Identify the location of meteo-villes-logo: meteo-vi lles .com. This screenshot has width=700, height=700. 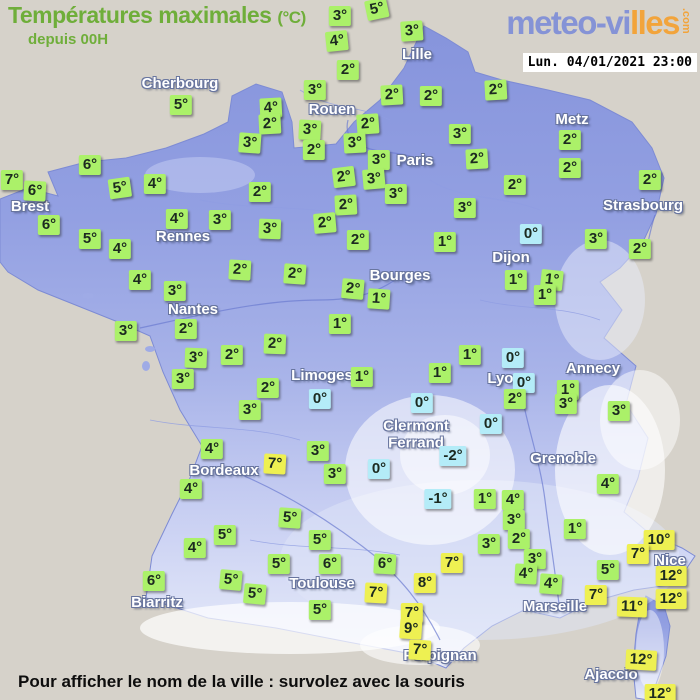
(599, 23).